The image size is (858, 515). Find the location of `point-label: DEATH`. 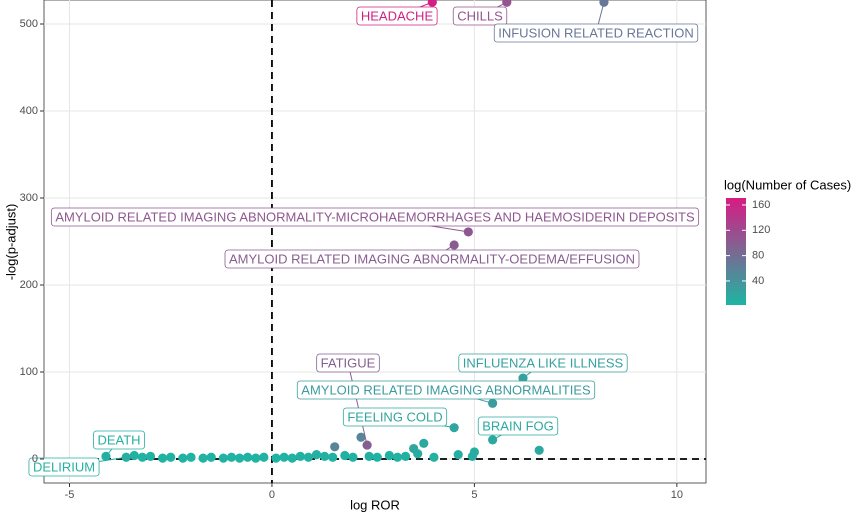

point-label: DEATH is located at coordinates (118, 439).